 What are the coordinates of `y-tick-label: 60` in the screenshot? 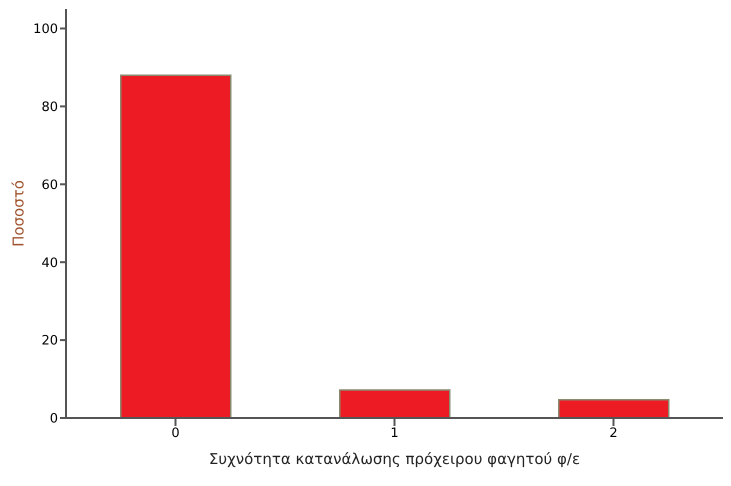 It's located at (49, 185).